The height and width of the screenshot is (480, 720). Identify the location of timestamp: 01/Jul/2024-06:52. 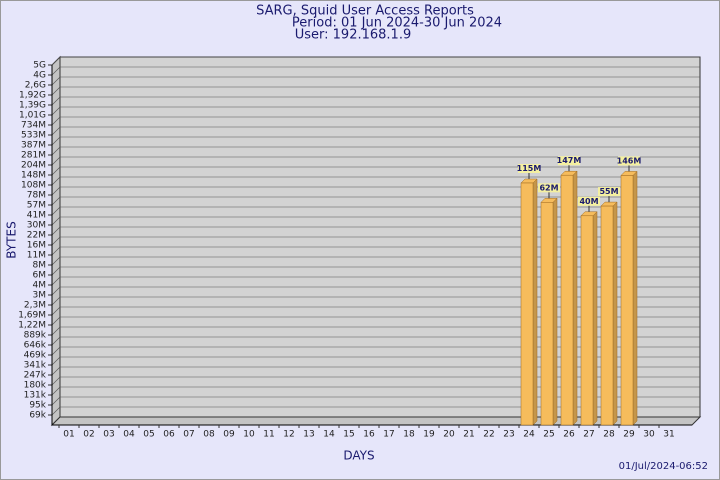
(663, 466).